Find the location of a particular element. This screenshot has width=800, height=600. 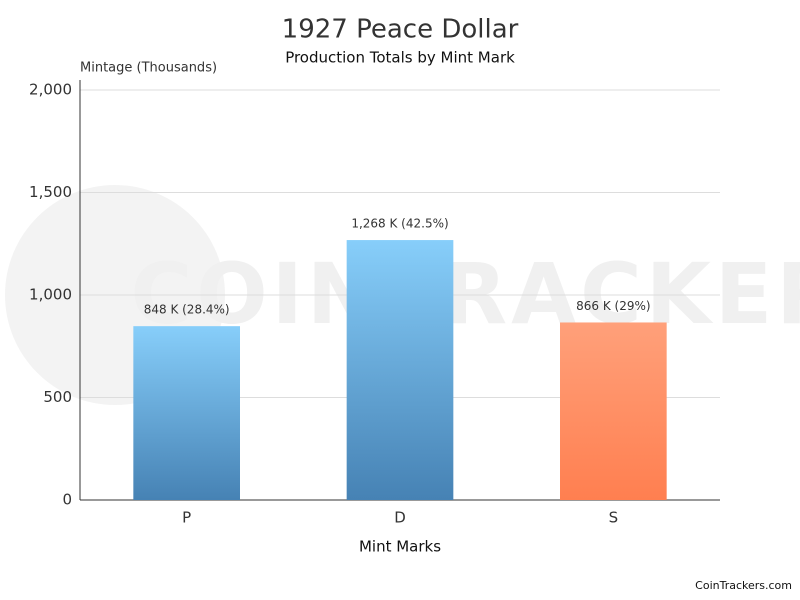

y-tick-label: 1,000 is located at coordinates (50, 295).